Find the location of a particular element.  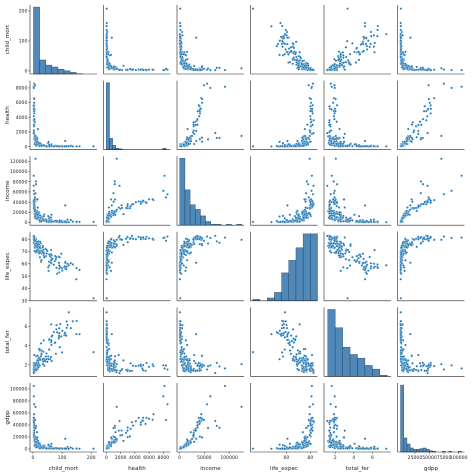

scatter-point-total_fer-vs-gdpp is located at coordinates (401, 365).